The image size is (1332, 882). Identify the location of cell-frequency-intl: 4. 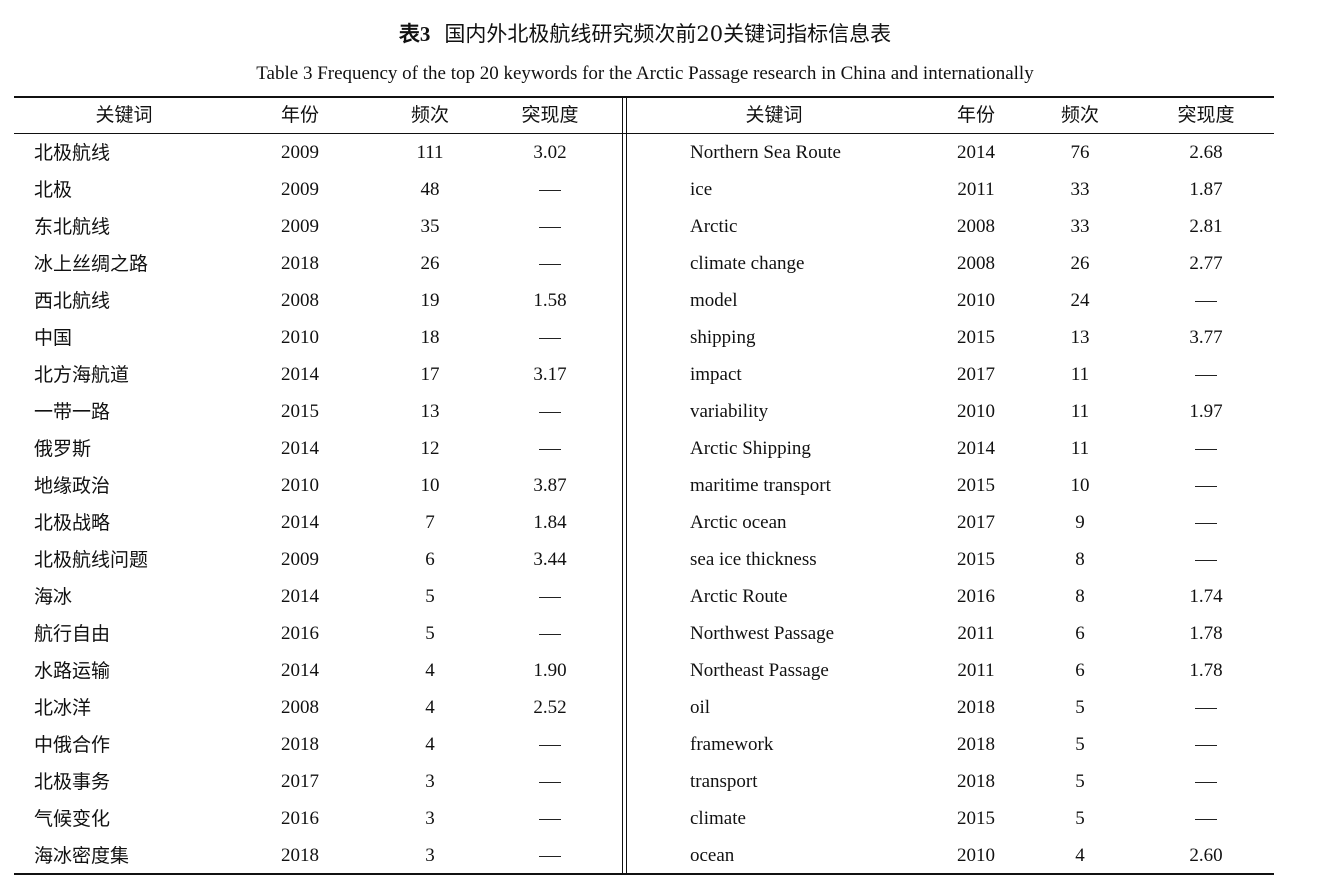
(1080, 855).